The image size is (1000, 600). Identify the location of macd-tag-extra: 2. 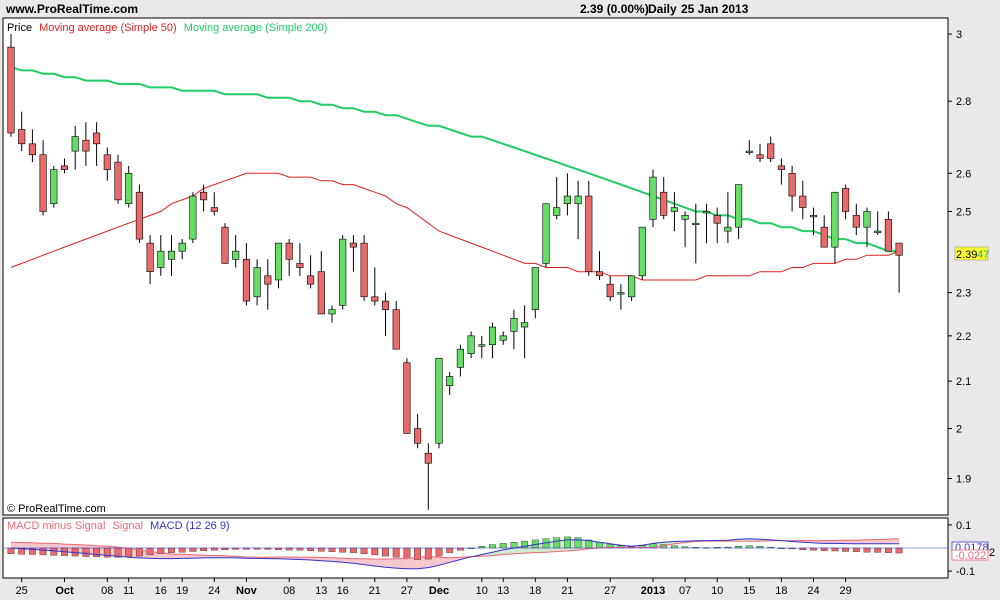
(992, 553).